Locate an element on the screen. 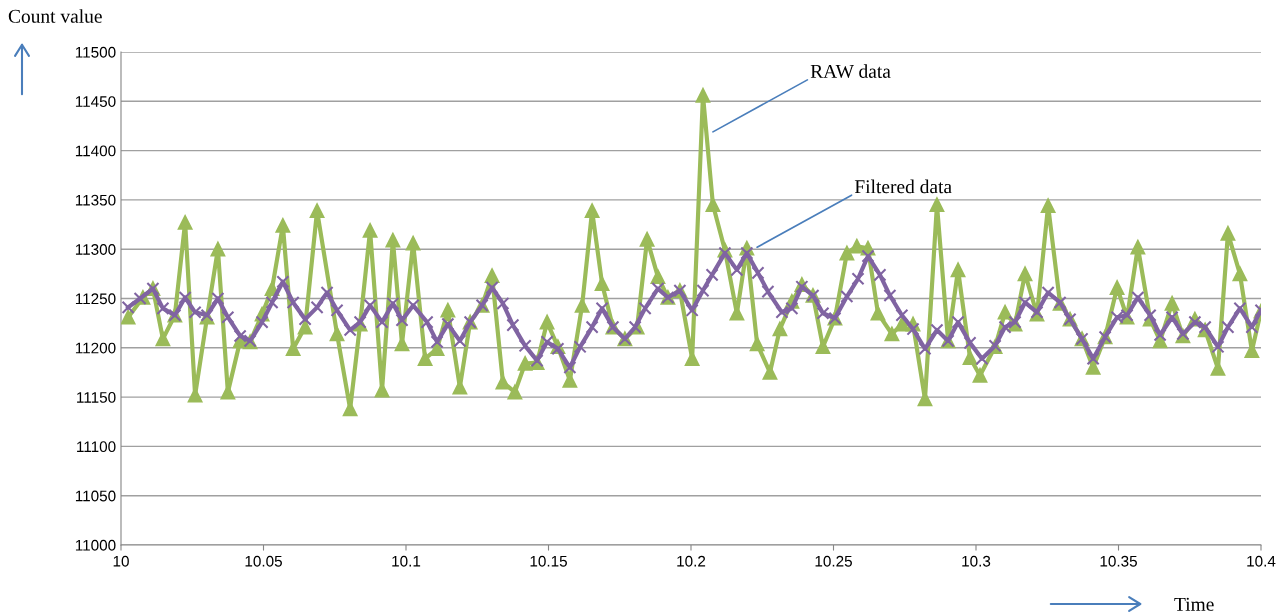 The width and height of the screenshot is (1281, 616). y-tick-label: 11150 is located at coordinates (96, 397).